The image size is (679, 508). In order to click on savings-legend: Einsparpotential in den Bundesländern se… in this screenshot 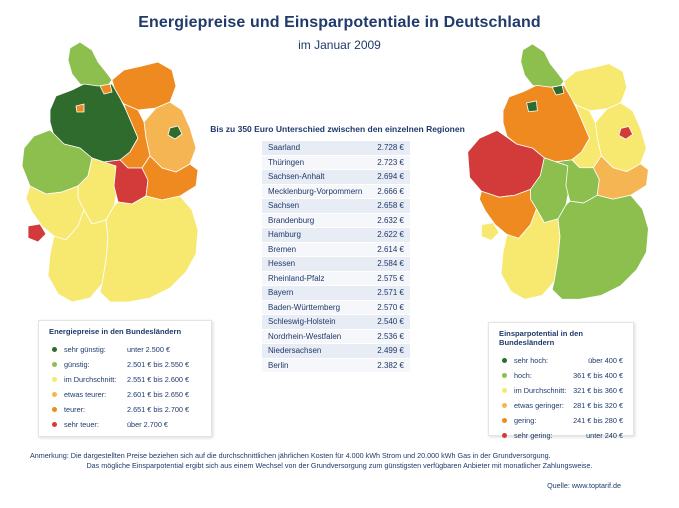, I will do `click(561, 381)`.